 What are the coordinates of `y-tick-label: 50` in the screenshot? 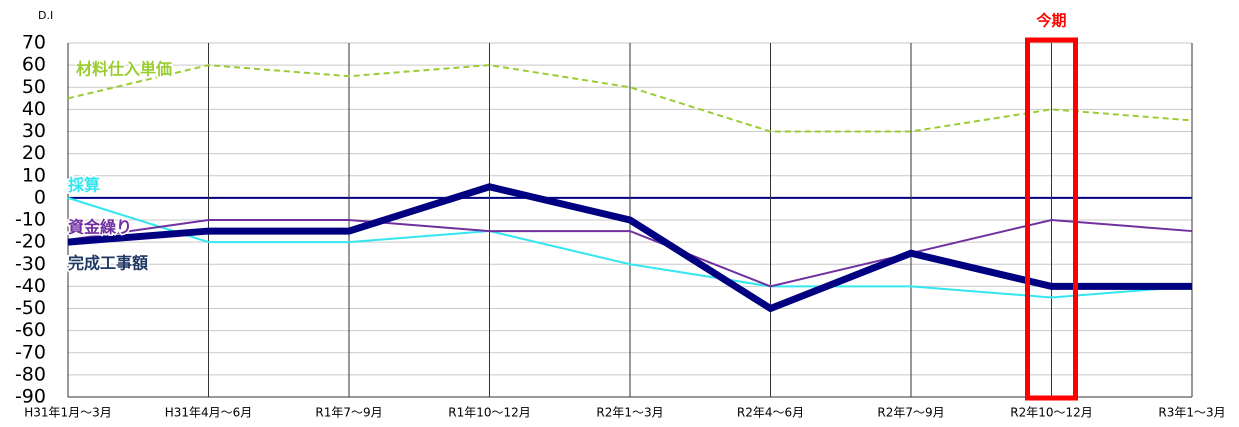 It's located at (34, 87).